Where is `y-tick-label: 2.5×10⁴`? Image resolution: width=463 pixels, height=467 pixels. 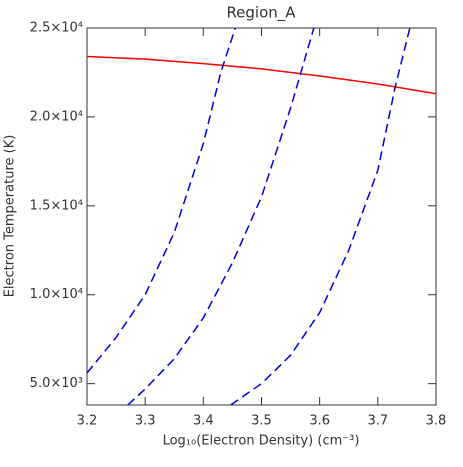
y-tick-label: 2.5×10⁴ is located at coordinates (56, 28).